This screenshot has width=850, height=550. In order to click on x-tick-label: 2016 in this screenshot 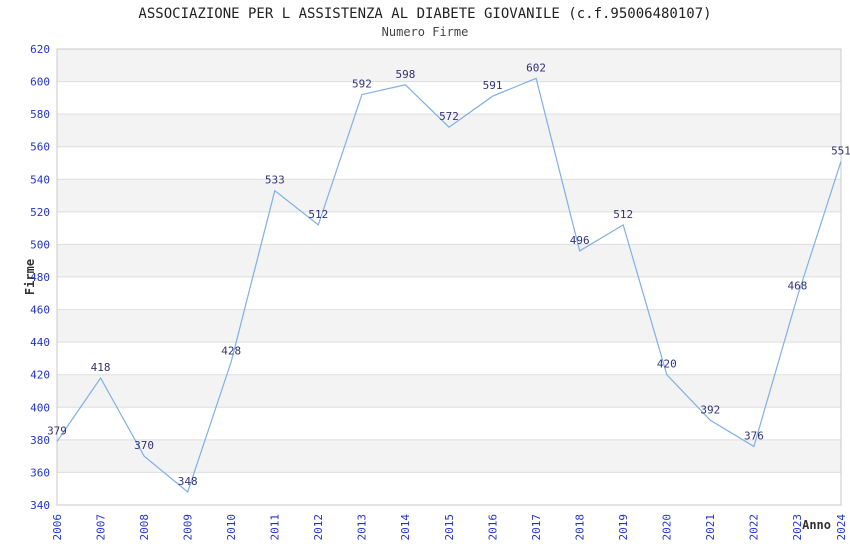, I will do `click(492, 527)`.